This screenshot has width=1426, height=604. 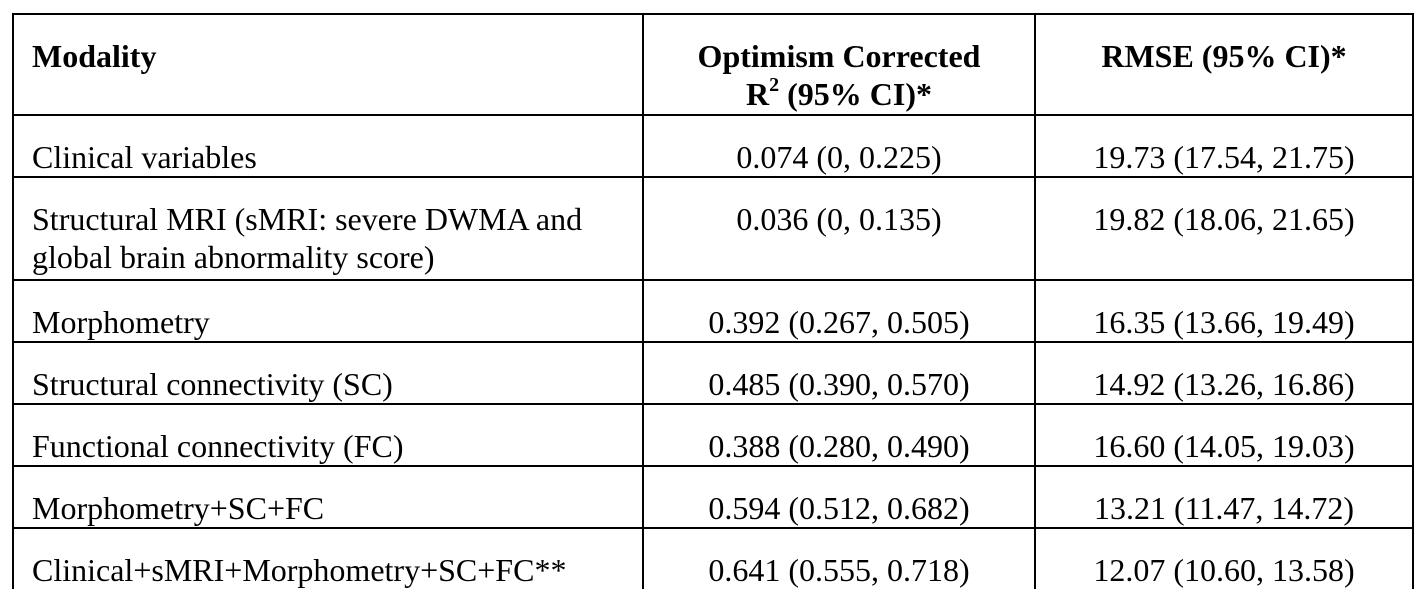 I want to click on cell-rmse: 16.60 (14.05, 19.03), so click(x=1224, y=435).